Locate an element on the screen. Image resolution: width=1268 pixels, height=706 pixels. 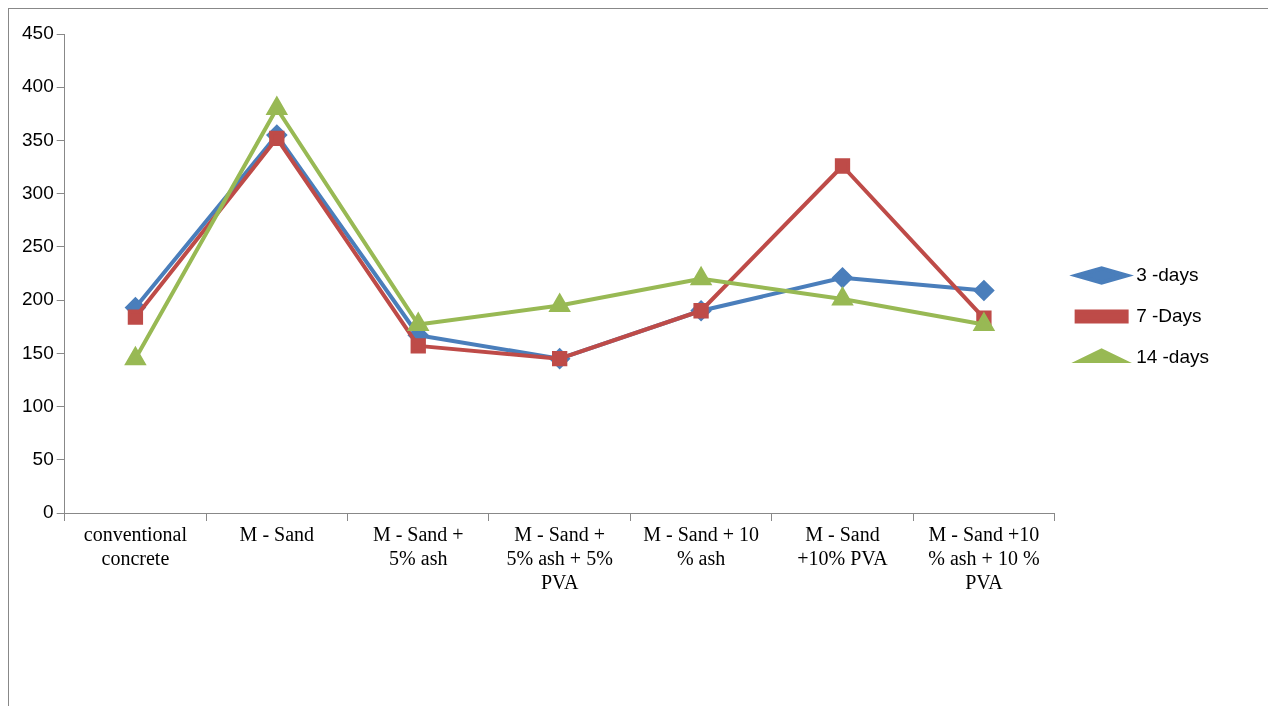
y-tick-label: 350 is located at coordinates (38, 139).